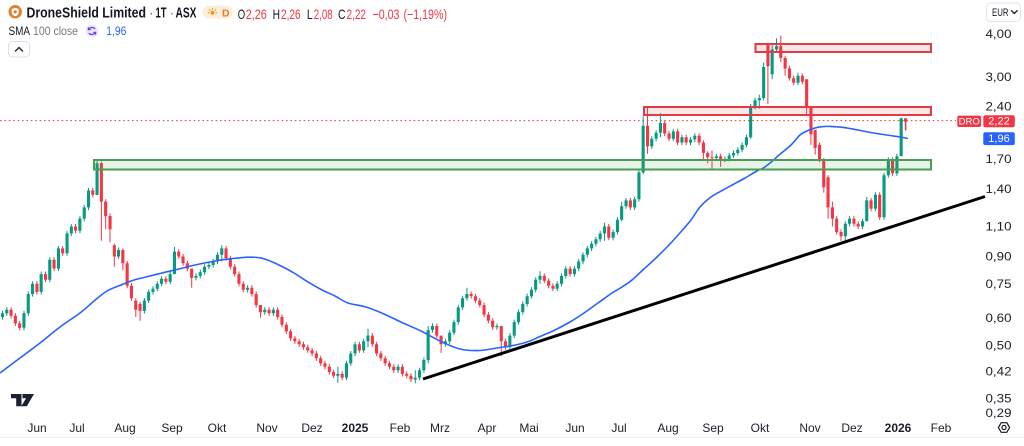 The height and width of the screenshot is (446, 1024). Describe the element at coordinates (310, 14) in the screenshot. I see `svg-text: L` at that location.